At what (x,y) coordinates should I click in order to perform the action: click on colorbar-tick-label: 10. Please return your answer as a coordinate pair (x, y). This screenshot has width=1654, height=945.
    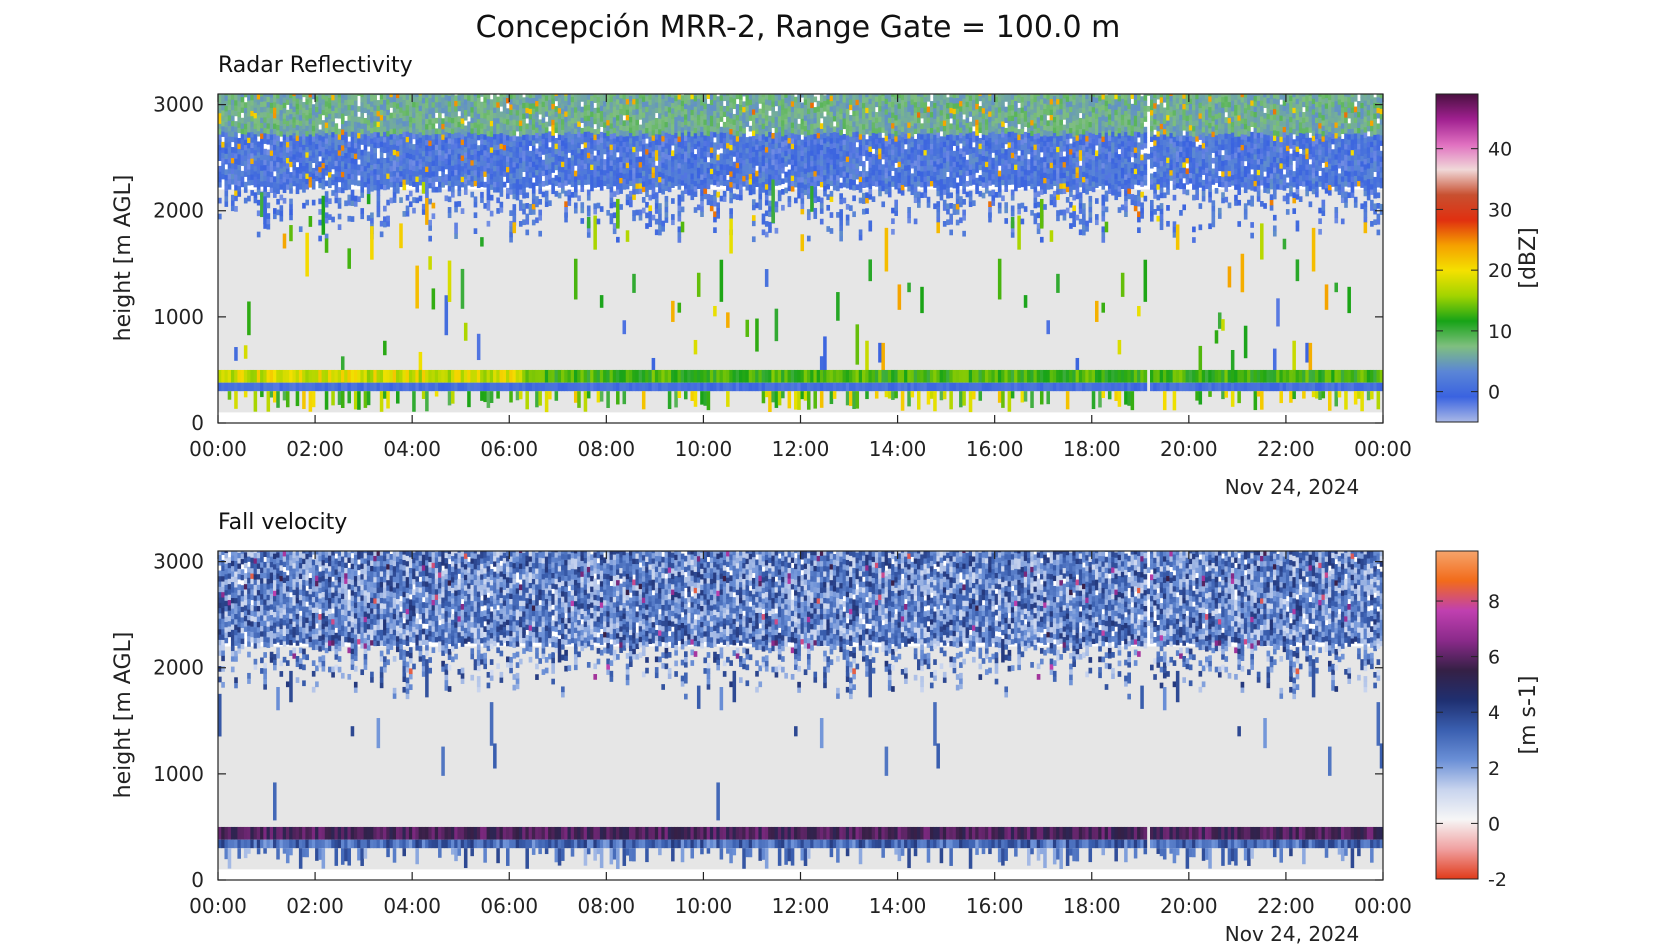
    Looking at the image, I should click on (1500, 332).